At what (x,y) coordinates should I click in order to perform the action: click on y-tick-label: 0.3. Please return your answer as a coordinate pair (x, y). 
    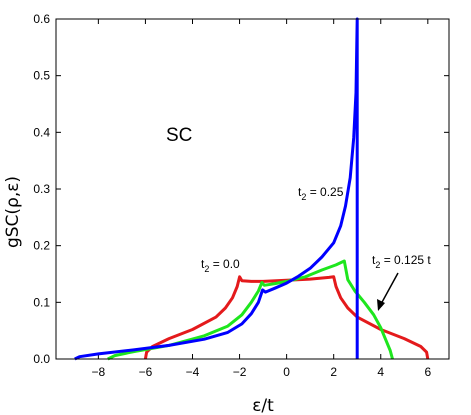
    Looking at the image, I should click on (41, 189).